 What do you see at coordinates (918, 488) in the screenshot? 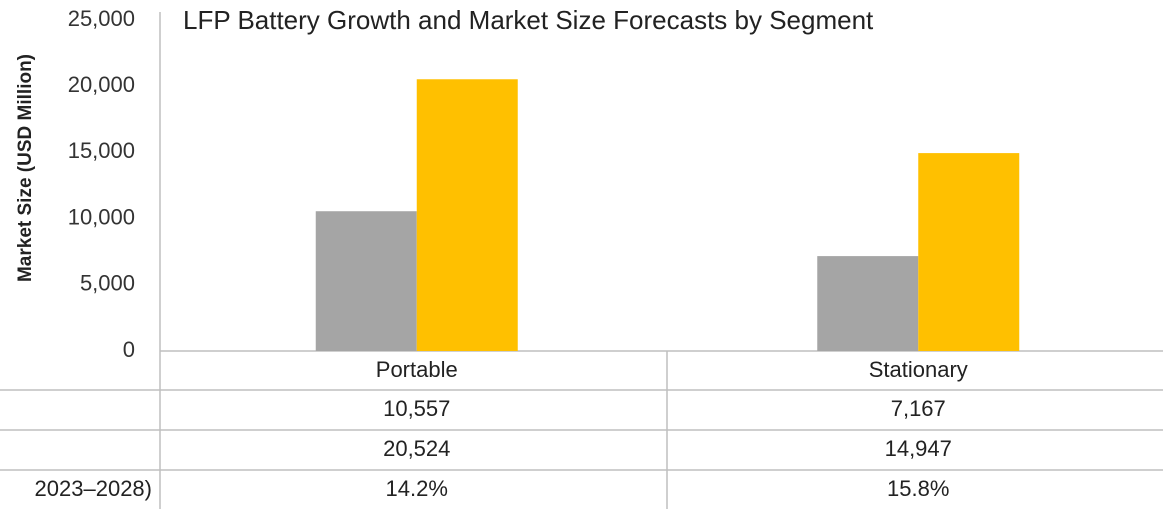
I see `table-cell: 15.8%` at bounding box center [918, 488].